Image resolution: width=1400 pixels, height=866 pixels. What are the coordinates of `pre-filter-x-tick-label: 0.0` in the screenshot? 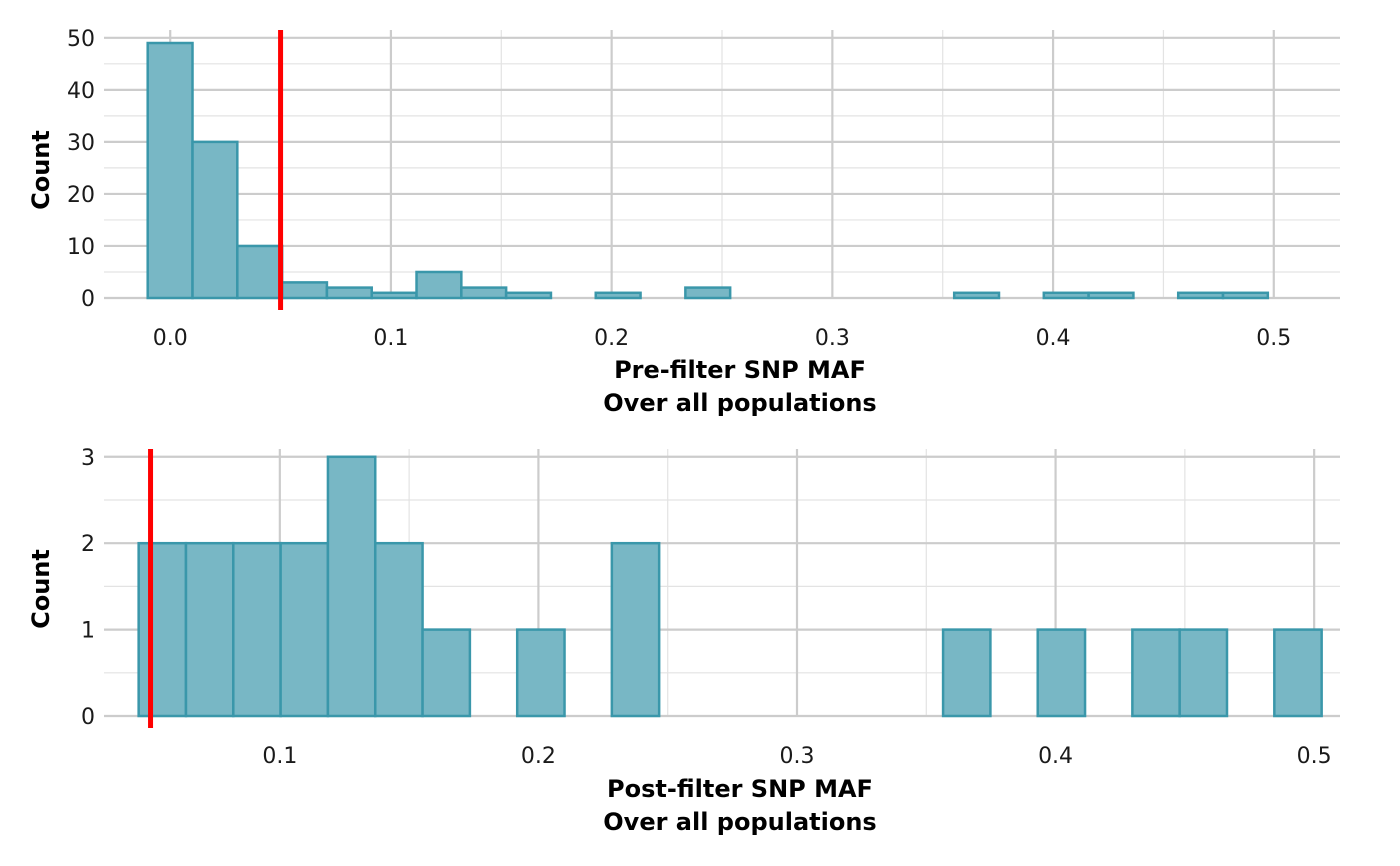 It's located at (170, 338).